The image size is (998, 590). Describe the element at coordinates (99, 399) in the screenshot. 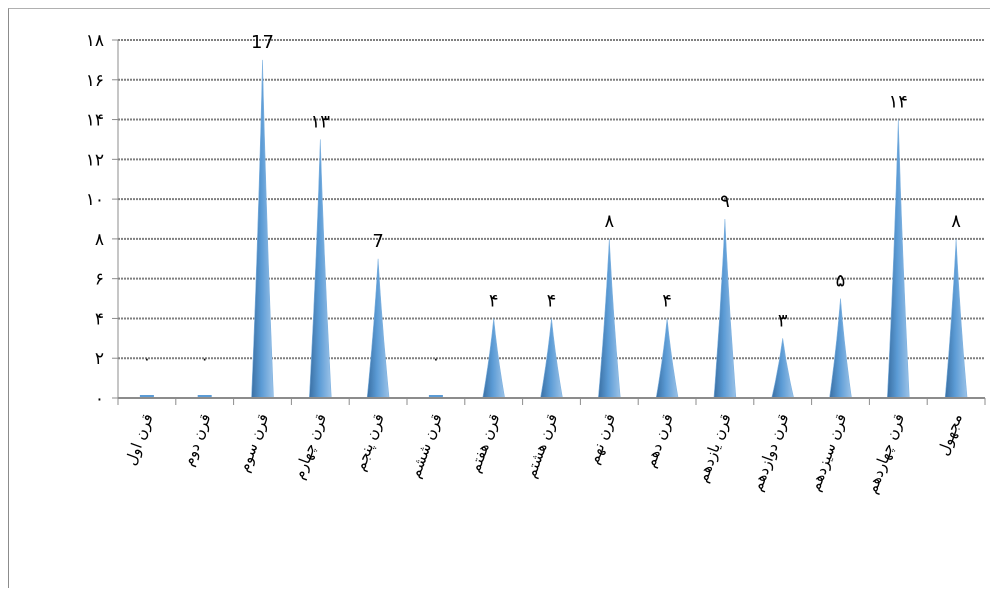

I see `y-tick-label: ٠` at that location.